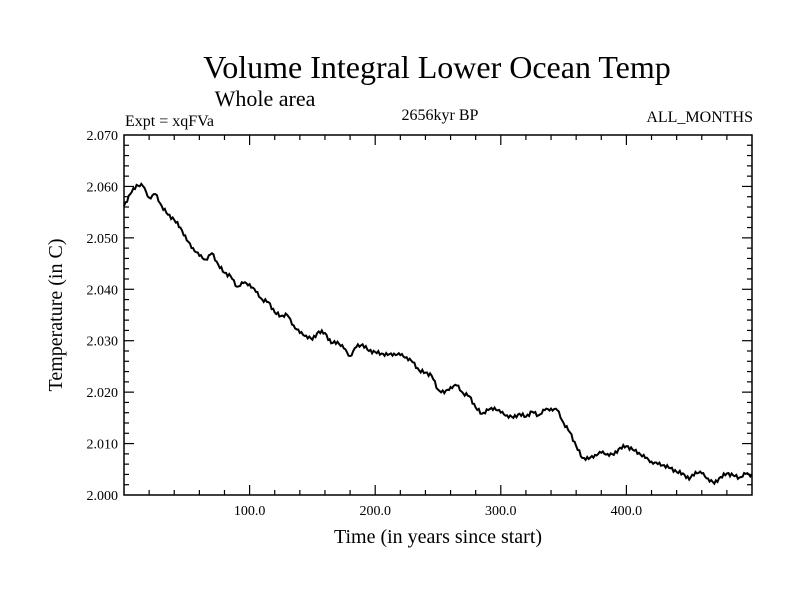 The height and width of the screenshot is (600, 800). What do you see at coordinates (375, 511) in the screenshot?
I see `x-tick-label: 200.0` at bounding box center [375, 511].